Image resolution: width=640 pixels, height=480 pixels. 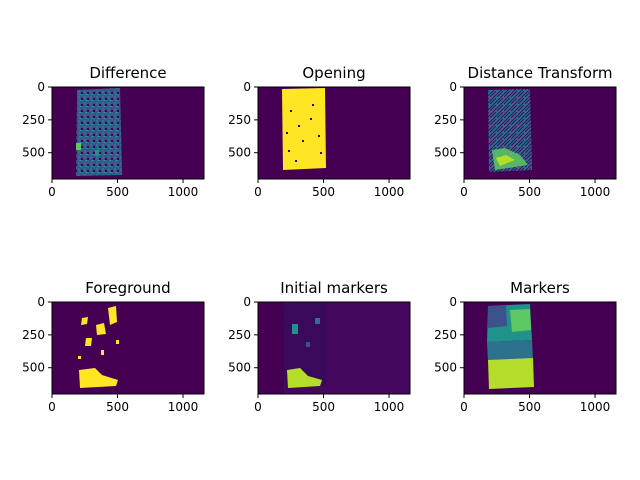 I want to click on panel-distance-transform: Distance Transform, so click(x=540, y=122).